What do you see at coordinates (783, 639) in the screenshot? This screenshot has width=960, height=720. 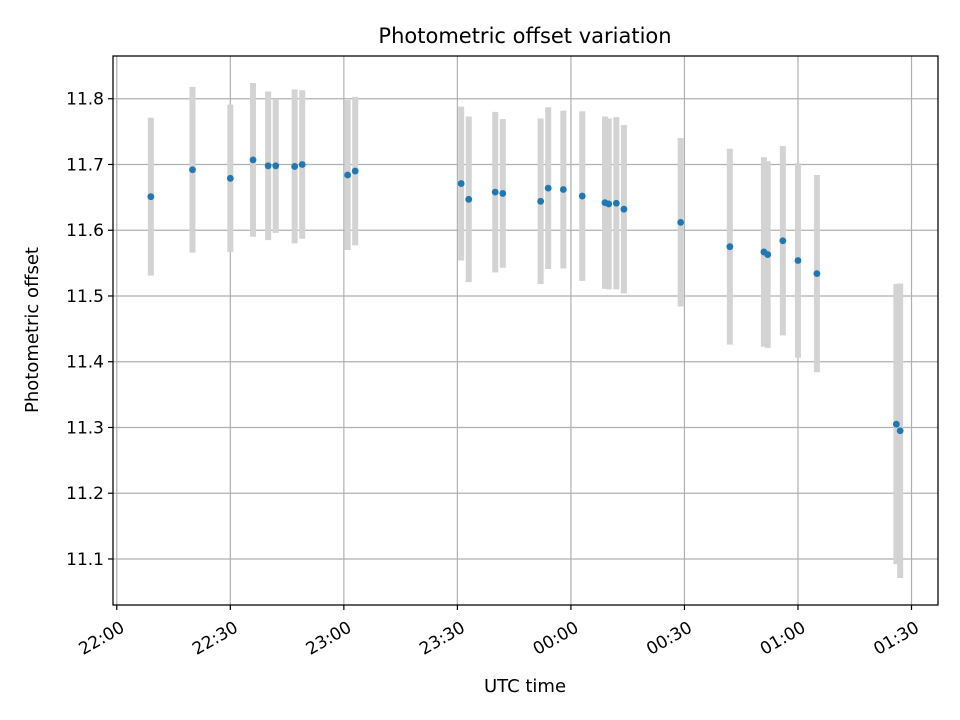 I see `x-tick-label: 01:00` at bounding box center [783, 639].